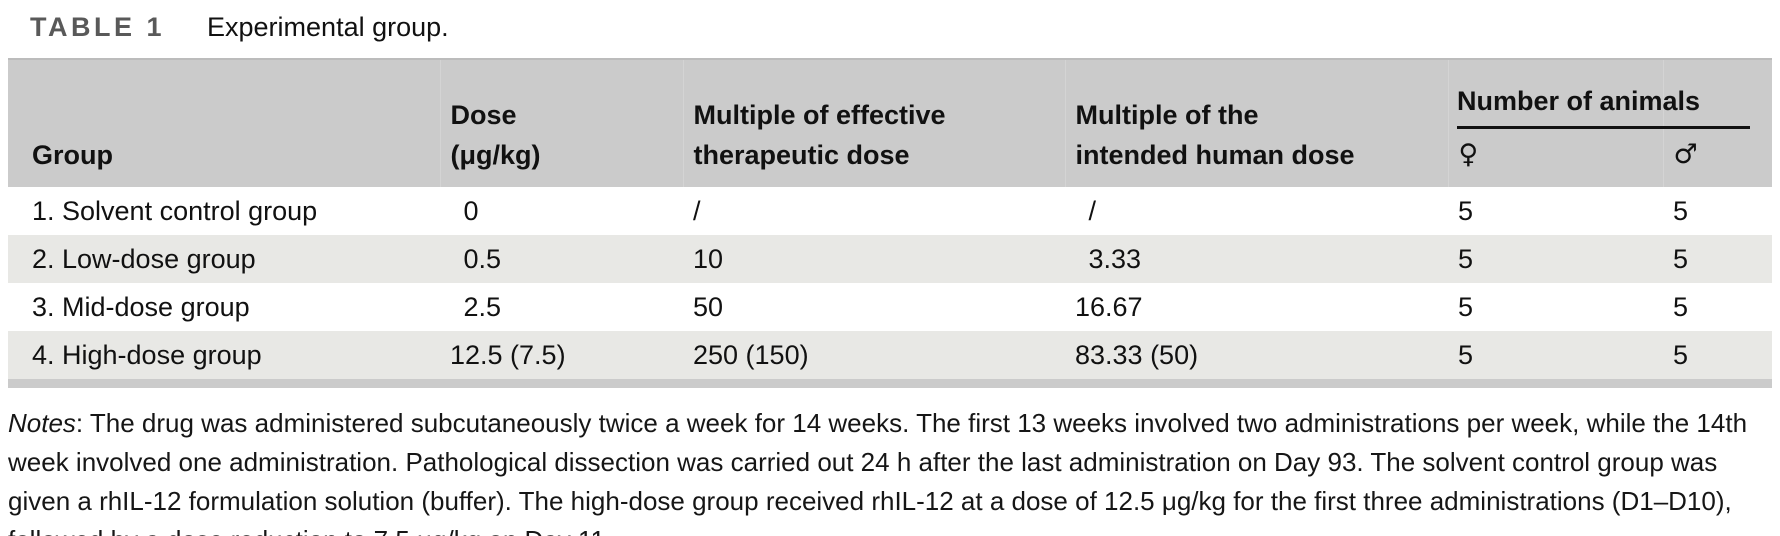  Describe the element at coordinates (1256, 259) in the screenshot. I see `cell-multiple-human: 3.33` at that location.